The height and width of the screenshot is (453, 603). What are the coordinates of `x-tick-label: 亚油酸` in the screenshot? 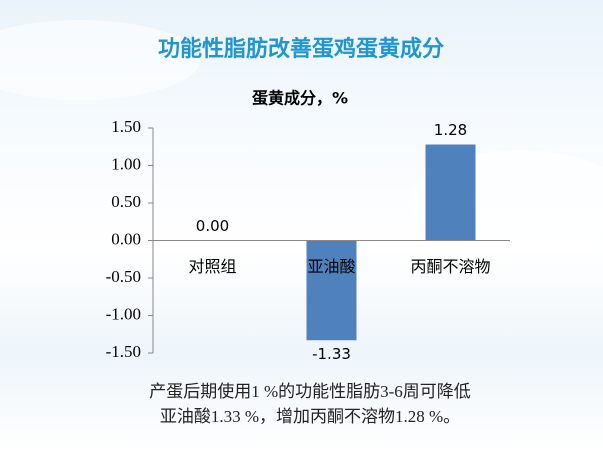 It's located at (331, 266).